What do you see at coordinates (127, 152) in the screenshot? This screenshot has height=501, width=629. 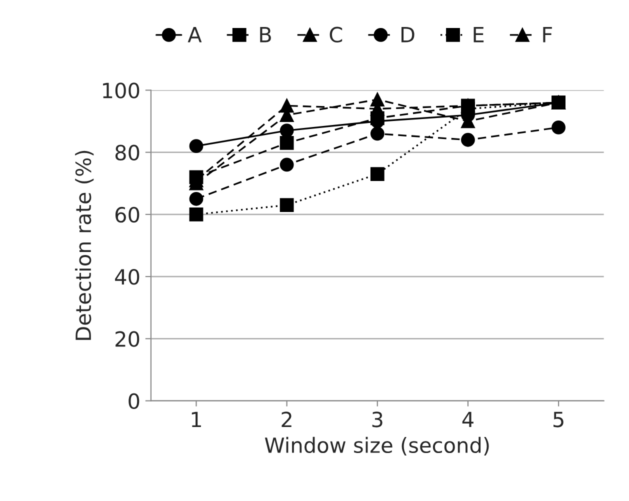 I see `y-tick-label: 80` at bounding box center [127, 152].